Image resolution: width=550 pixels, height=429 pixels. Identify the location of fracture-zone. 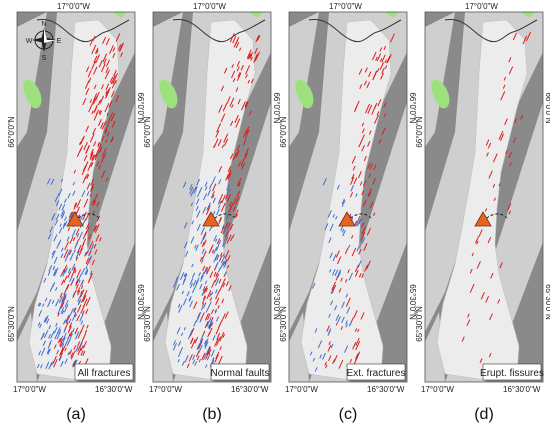
(346, 200).